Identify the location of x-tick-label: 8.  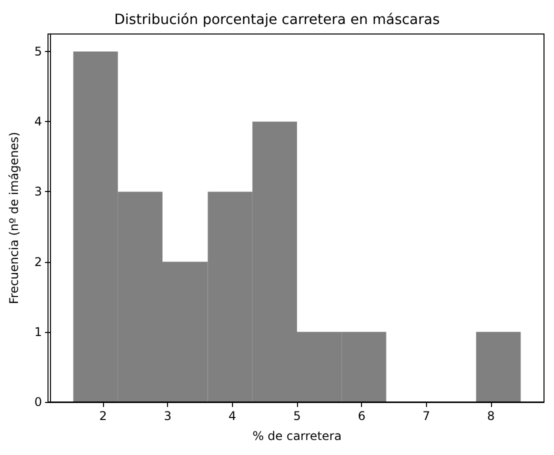
(491, 416).